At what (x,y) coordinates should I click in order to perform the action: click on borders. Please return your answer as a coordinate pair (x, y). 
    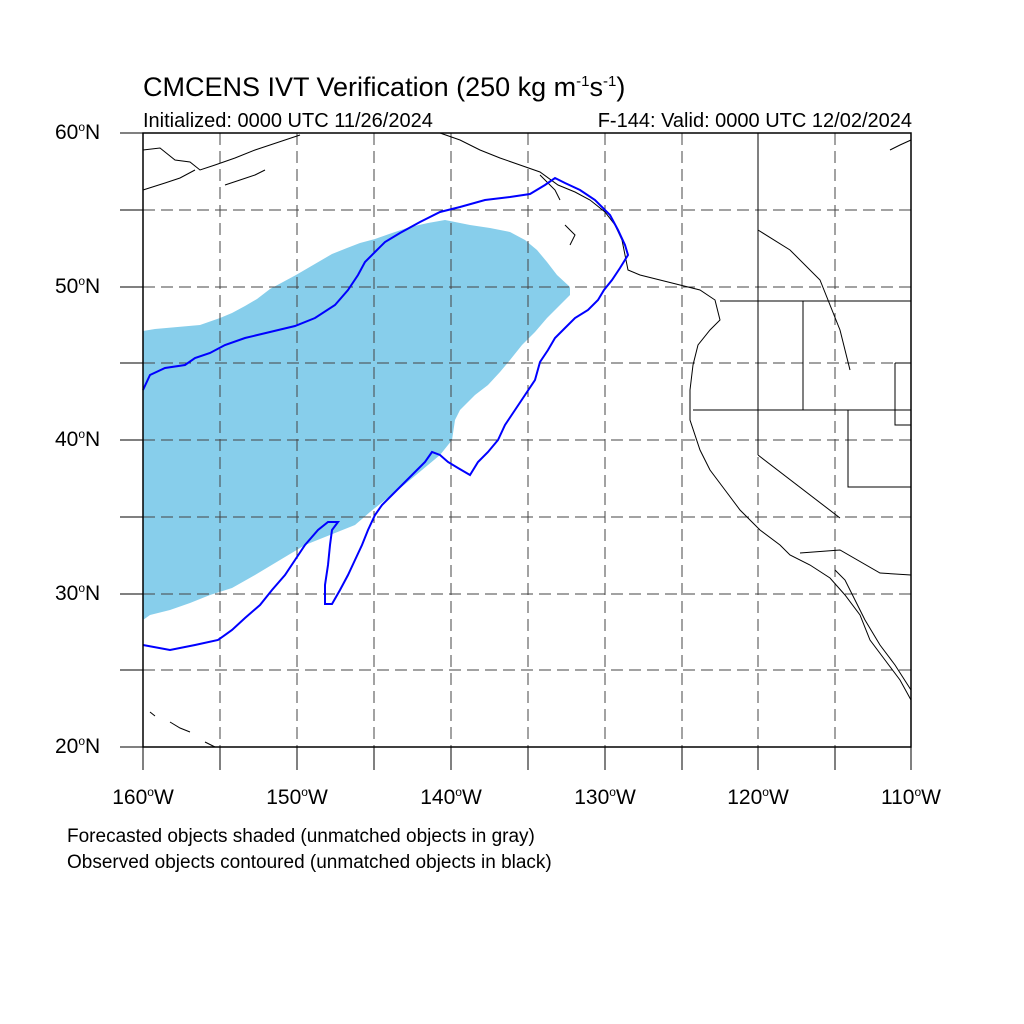
    Looking at the image, I should click on (802, 354).